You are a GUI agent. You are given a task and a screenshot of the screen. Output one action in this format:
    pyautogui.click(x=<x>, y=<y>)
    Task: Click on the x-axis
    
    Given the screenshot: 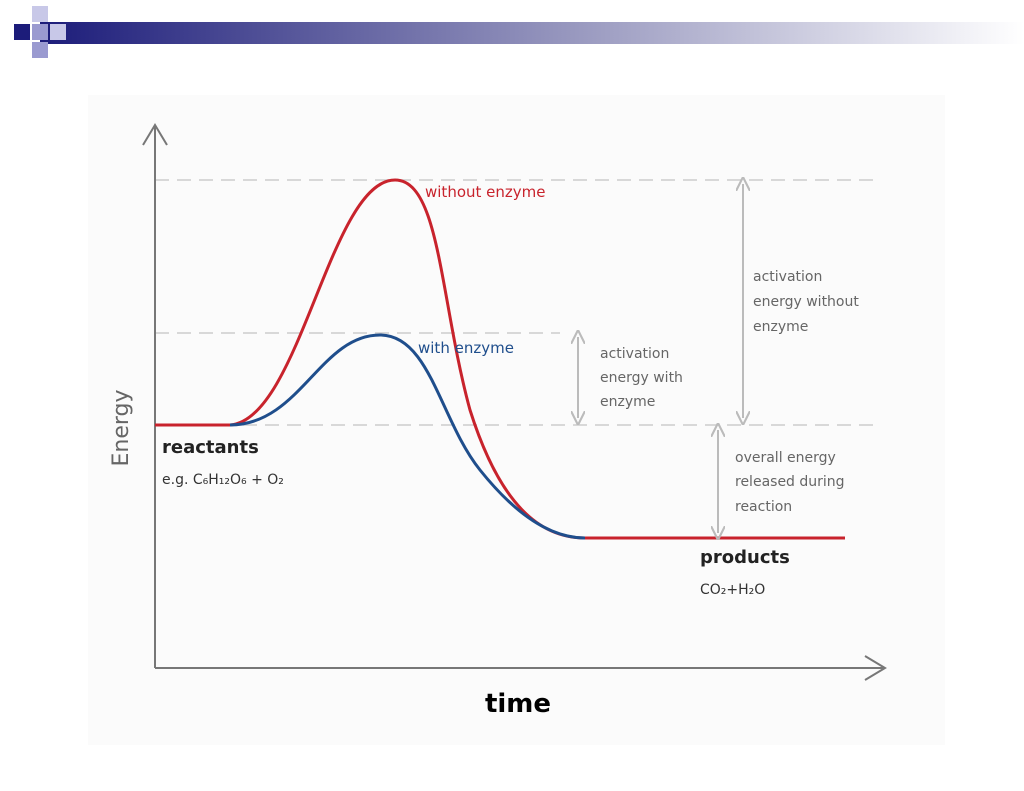 What is the action you would take?
    pyautogui.click(x=521, y=668)
    